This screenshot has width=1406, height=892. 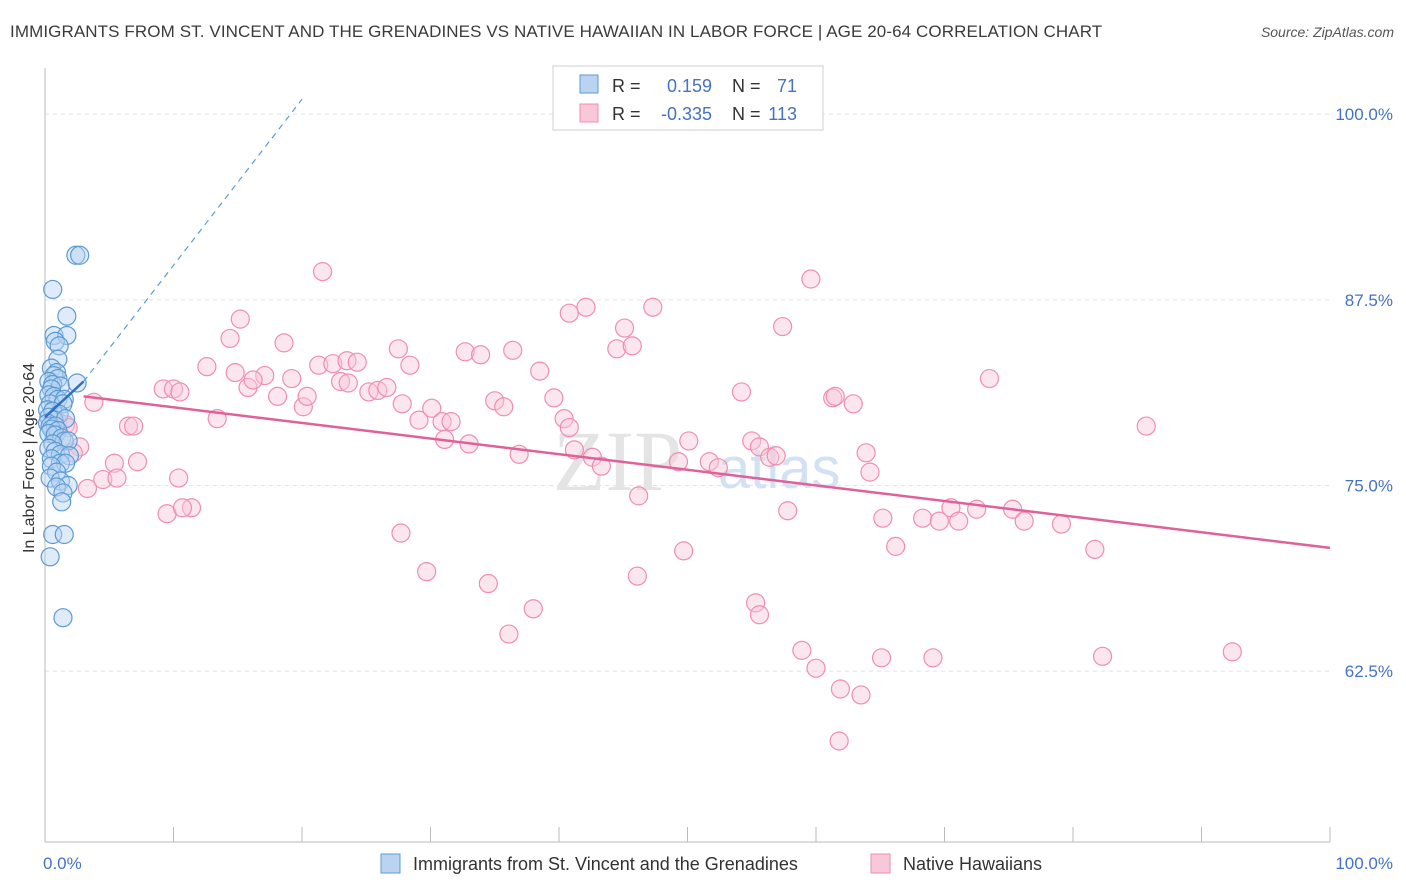 What do you see at coordinates (1364, 863) in the screenshot?
I see `x-tick-label-max: 100.0%` at bounding box center [1364, 863].